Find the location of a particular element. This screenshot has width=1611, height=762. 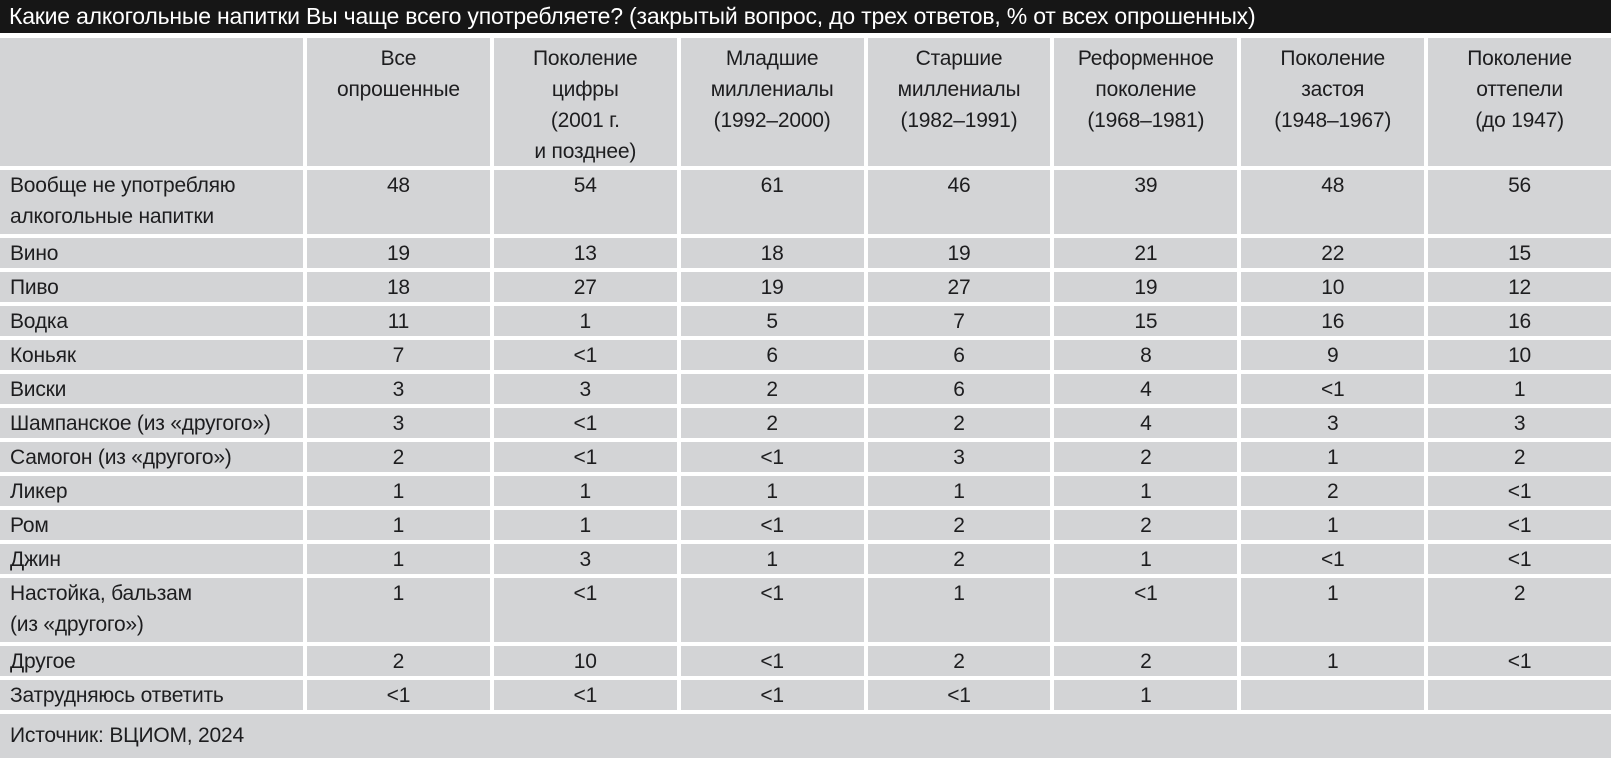

value-cell: 39 is located at coordinates (1146, 202).